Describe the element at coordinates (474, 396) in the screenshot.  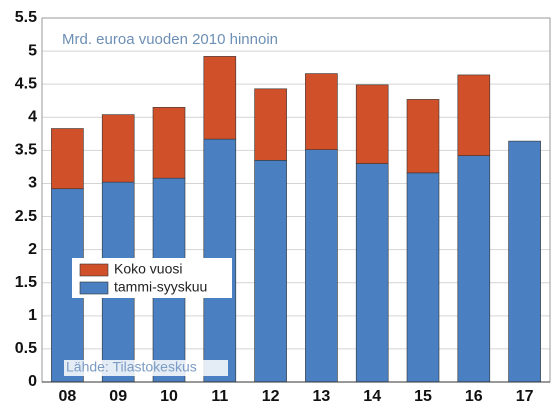
I see `x-tick-label: 16` at that location.